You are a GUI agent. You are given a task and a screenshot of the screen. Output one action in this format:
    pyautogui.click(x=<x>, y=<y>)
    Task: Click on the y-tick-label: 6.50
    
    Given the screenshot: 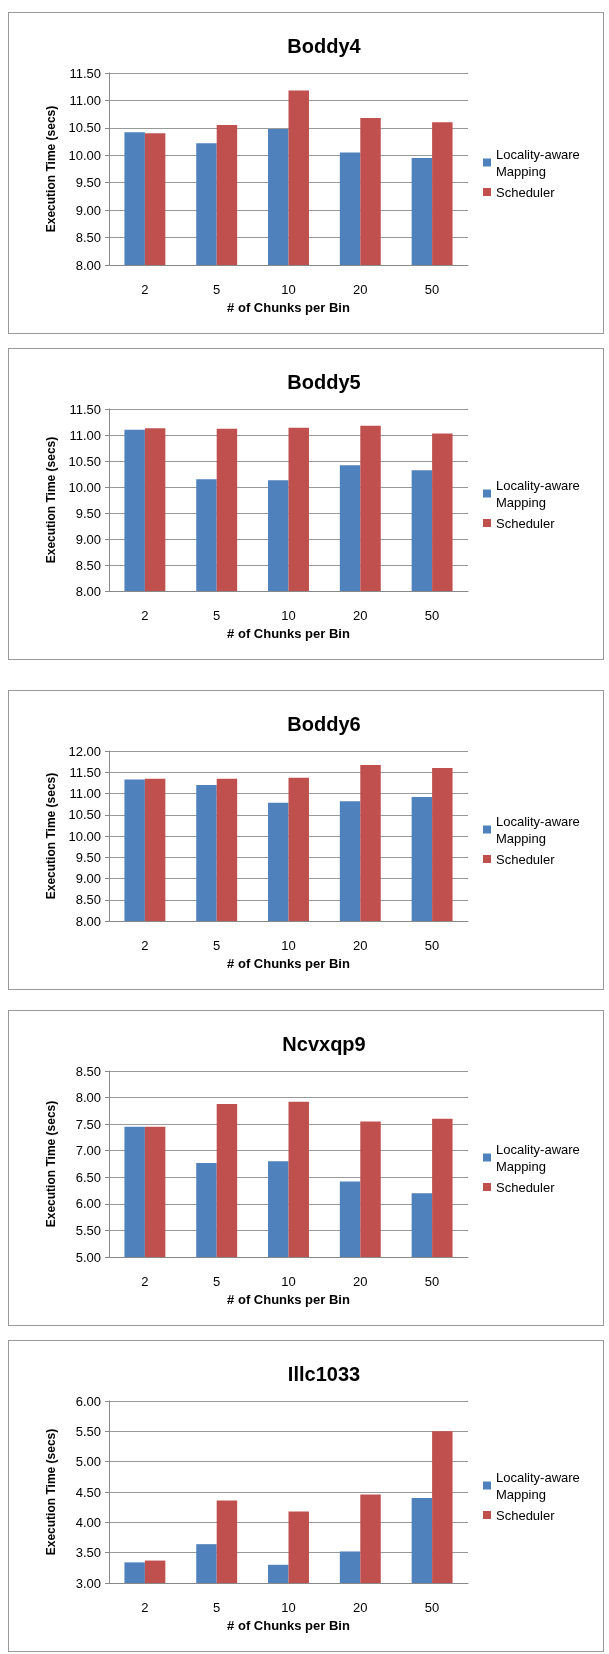 What is the action you would take?
    pyautogui.click(x=88, y=1177)
    